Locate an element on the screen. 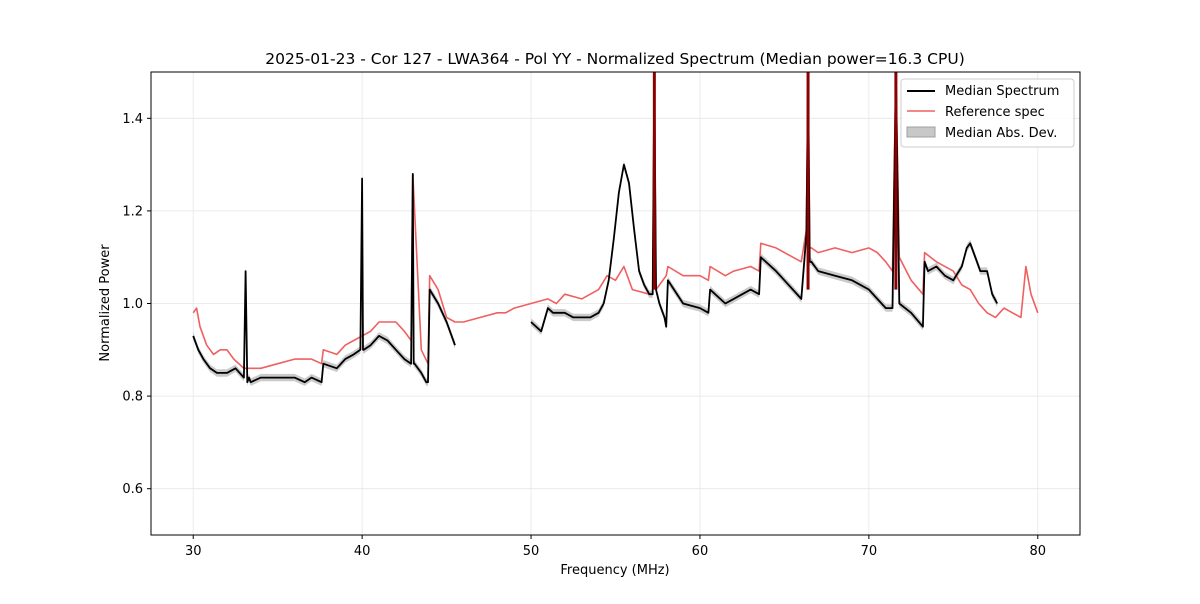 The image size is (1200, 604). x-tick-label: 40 is located at coordinates (362, 551).